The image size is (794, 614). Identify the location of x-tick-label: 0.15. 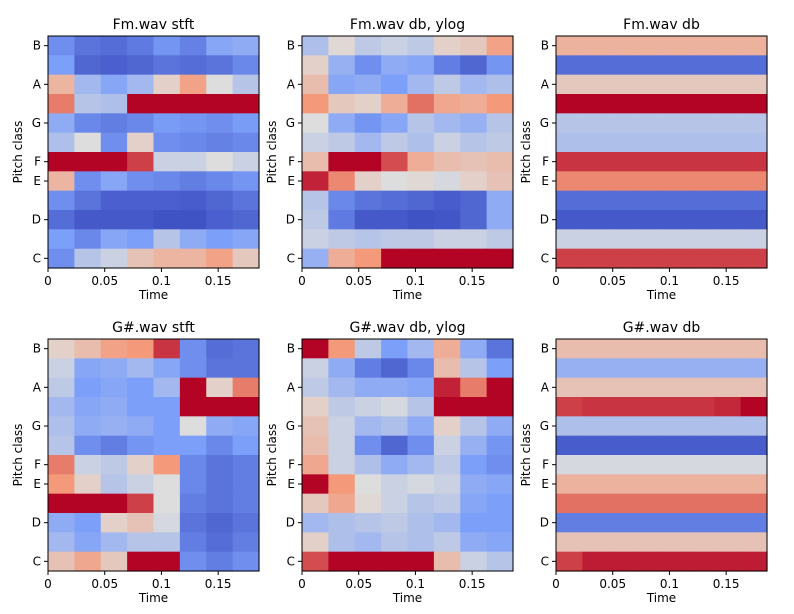
(472, 584).